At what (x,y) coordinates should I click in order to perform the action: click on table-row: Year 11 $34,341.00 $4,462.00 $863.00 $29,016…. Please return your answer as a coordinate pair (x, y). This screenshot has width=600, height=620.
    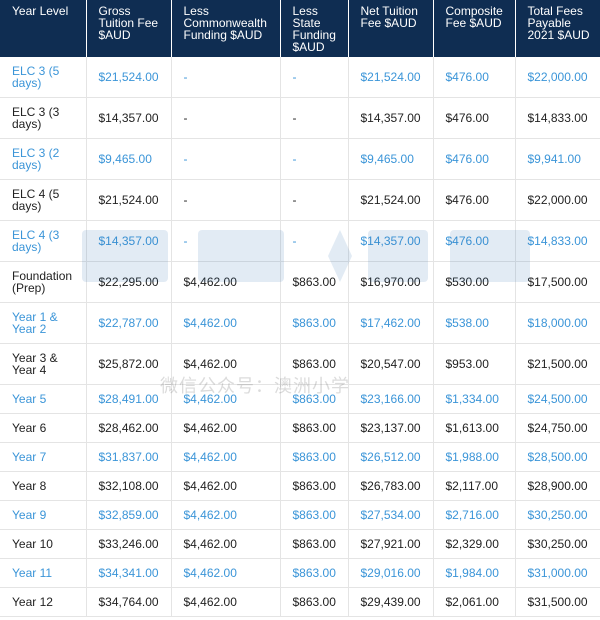
    Looking at the image, I should click on (300, 573).